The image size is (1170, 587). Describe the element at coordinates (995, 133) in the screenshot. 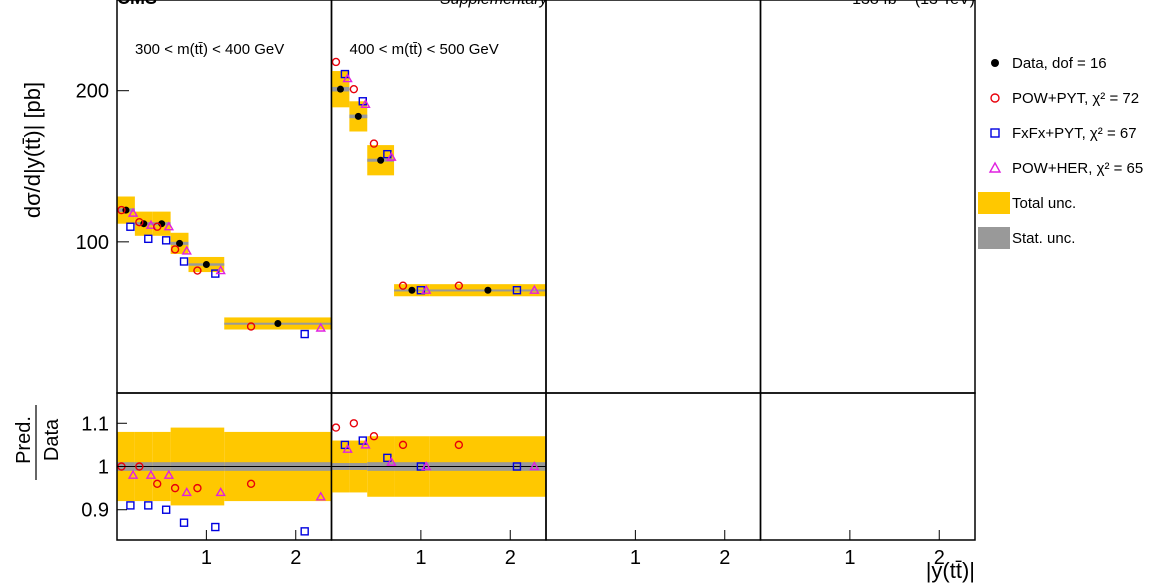

I see `legend-marker-fxfx-pyt` at that location.